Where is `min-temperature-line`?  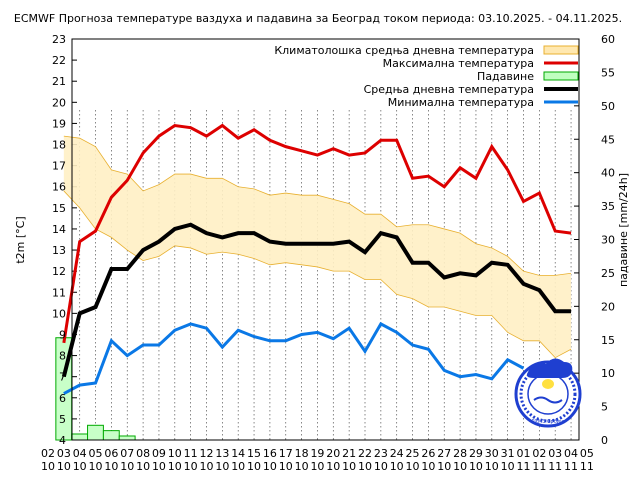 min-temperature-line is located at coordinates (294, 358).